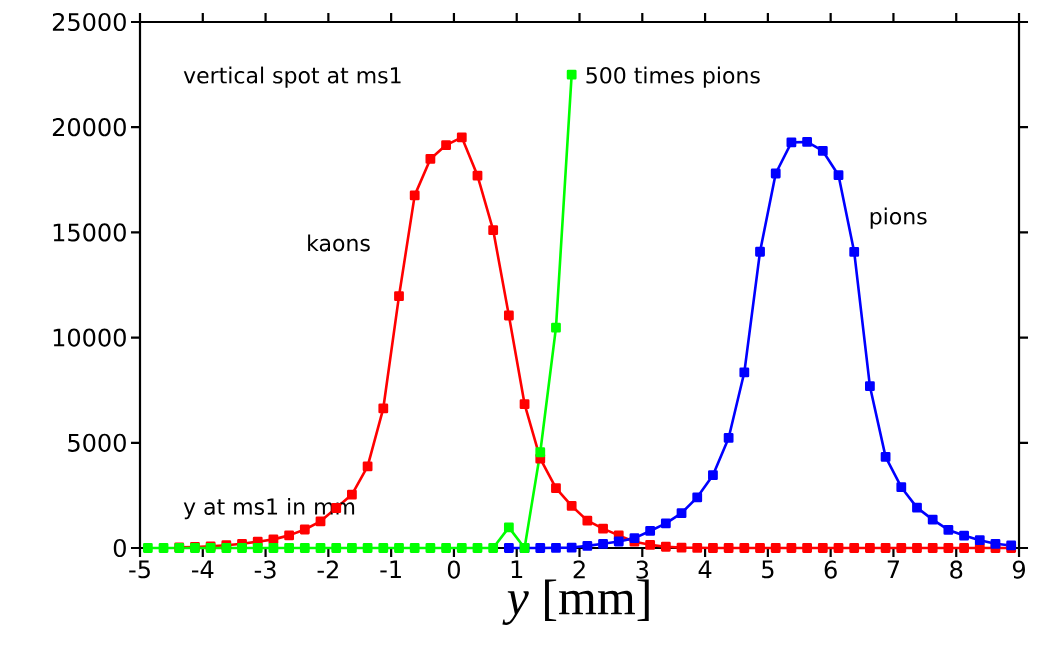 This screenshot has height=666, width=1046. What do you see at coordinates (390, 569) in the screenshot?
I see `x-tick-label: -1` at bounding box center [390, 569].